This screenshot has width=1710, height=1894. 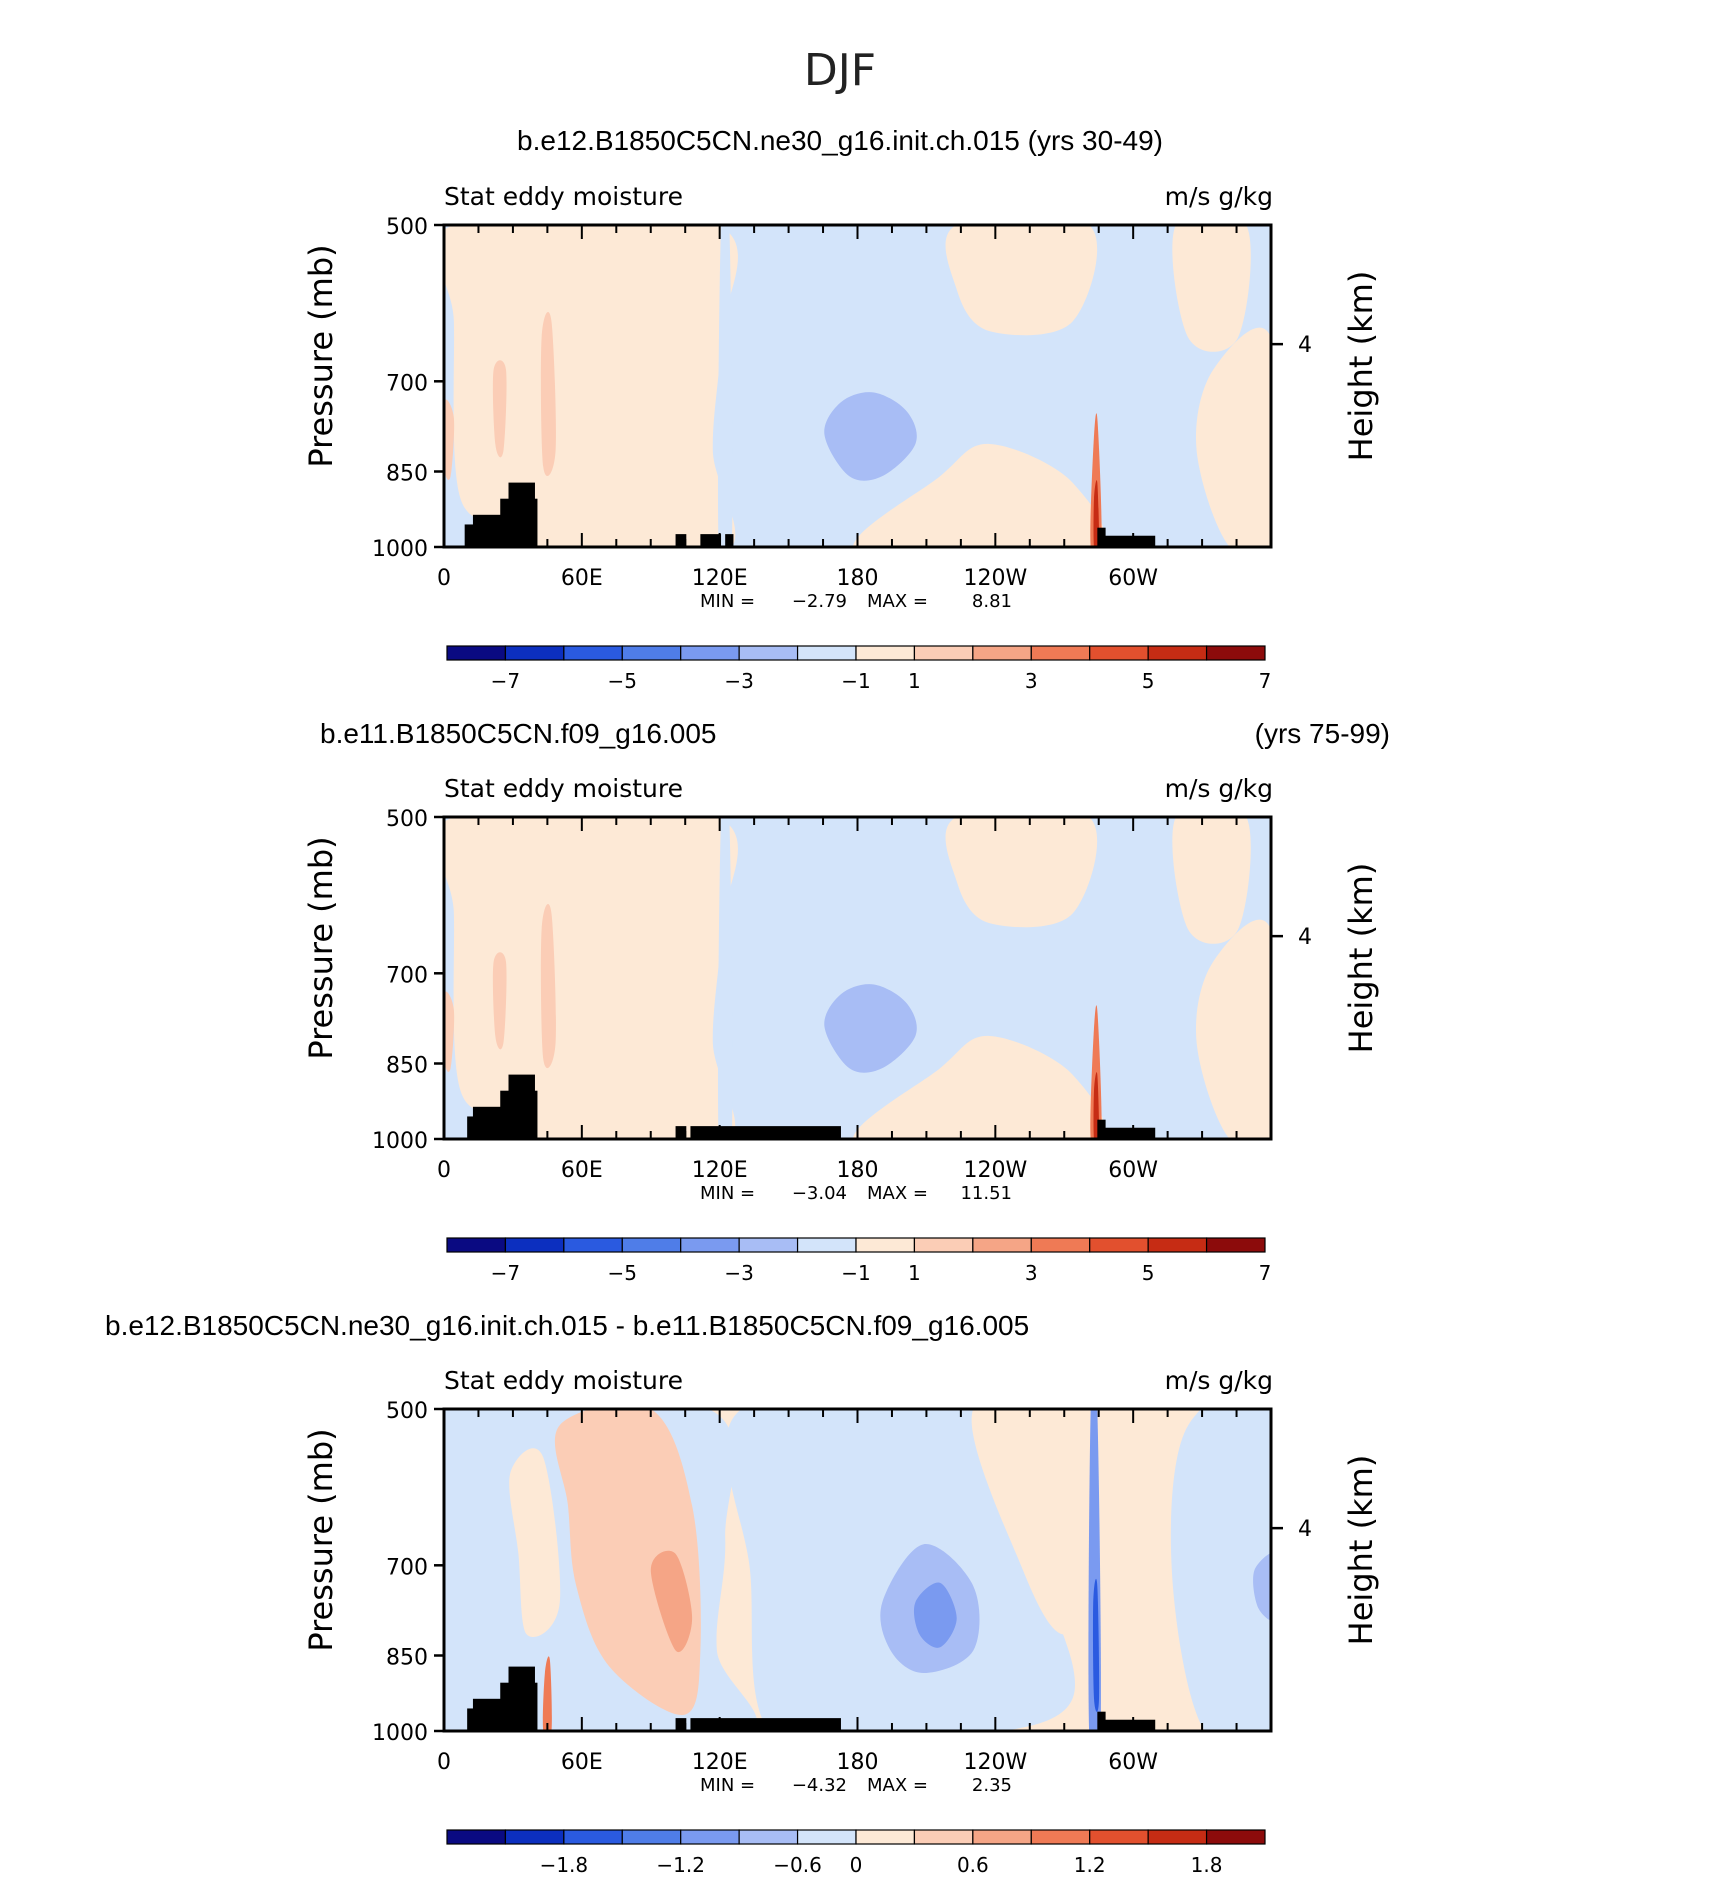 I want to click on min-label: MIN =, so click(x=727, y=601).